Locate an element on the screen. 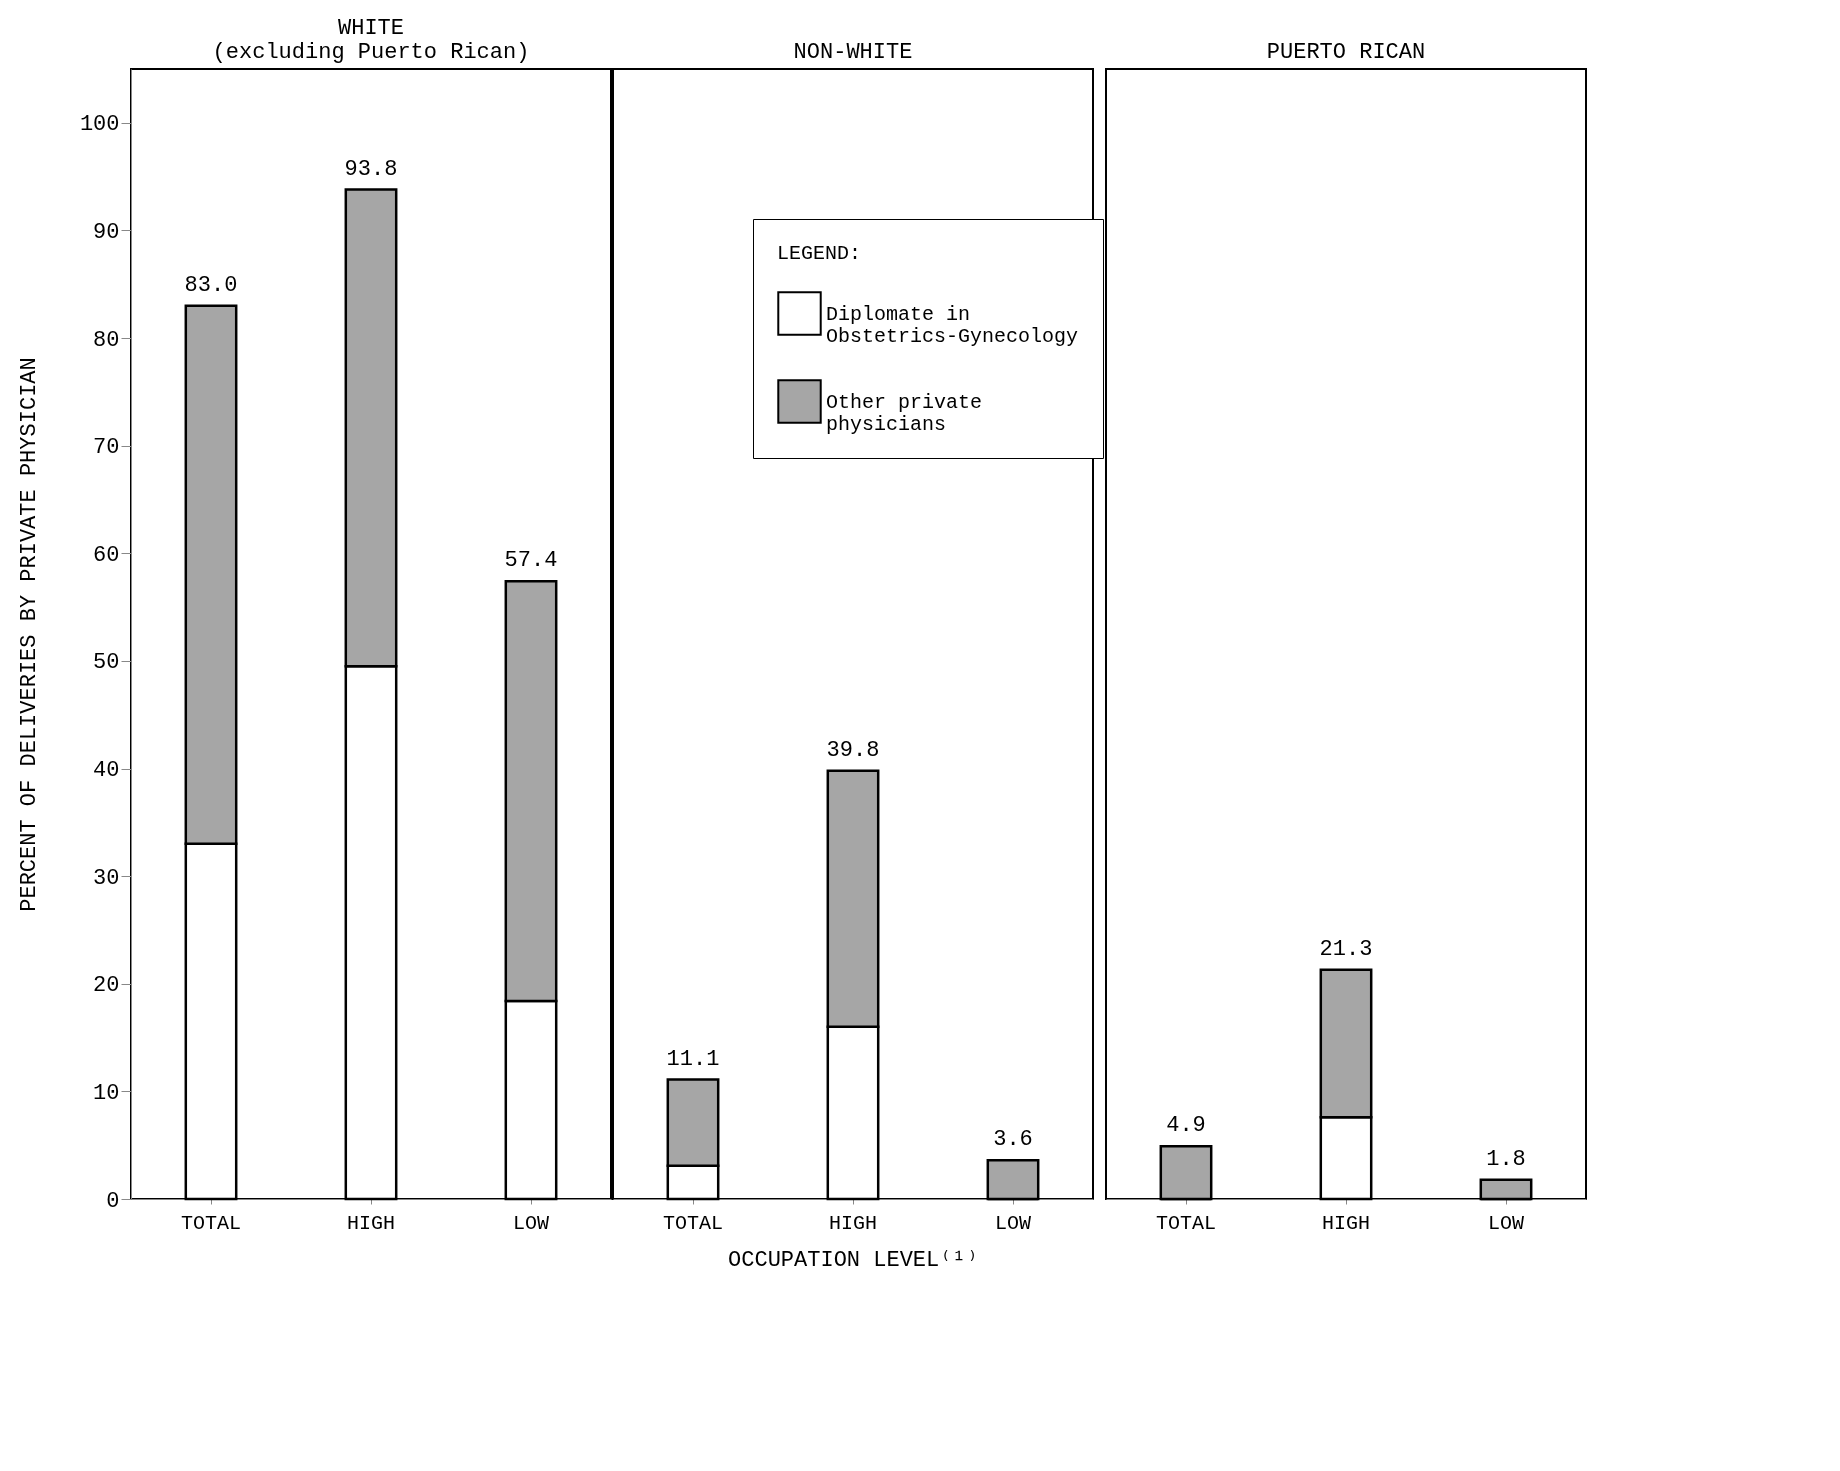 The height and width of the screenshot is (1471, 1840). chart-title: NON-WHITE is located at coordinates (853, 52).